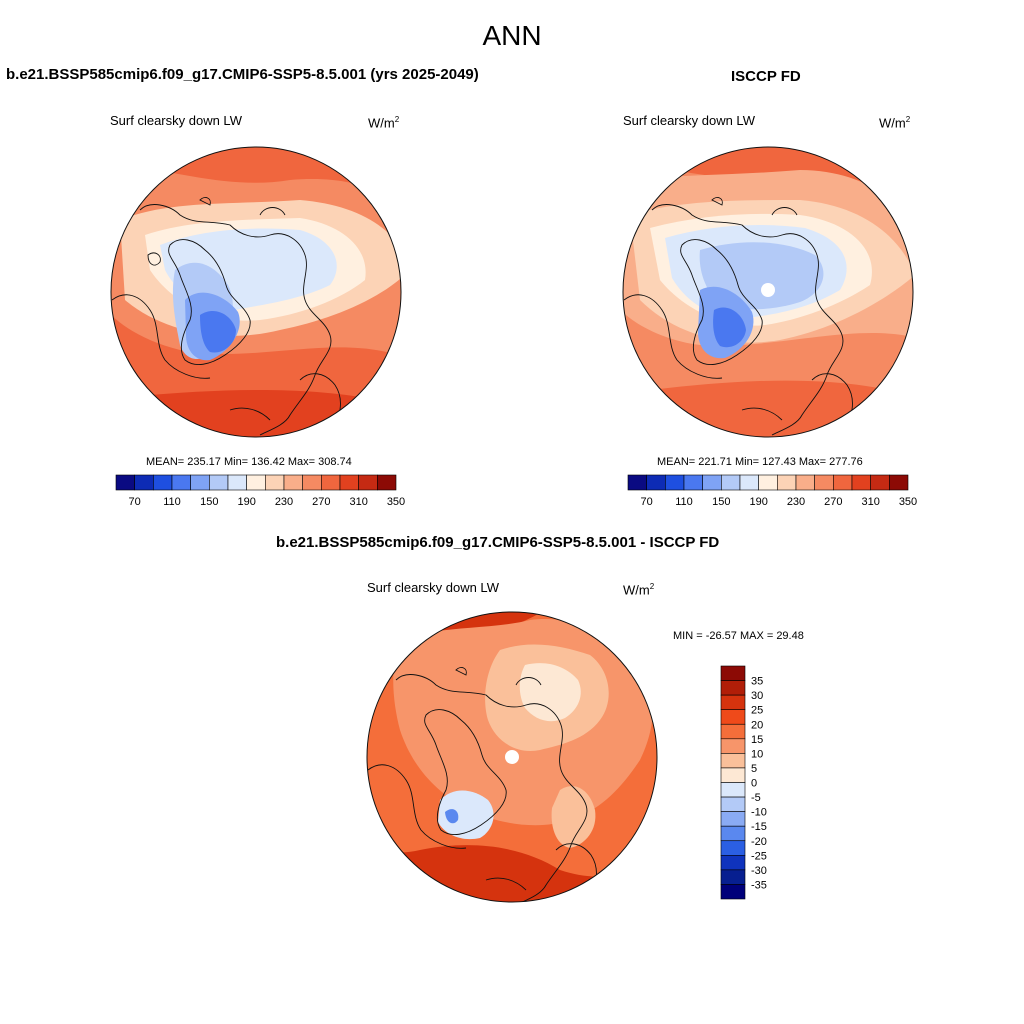 The width and height of the screenshot is (1024, 1024). What do you see at coordinates (639, 590) in the screenshot?
I see `panel-diff-units: W/m2` at bounding box center [639, 590].